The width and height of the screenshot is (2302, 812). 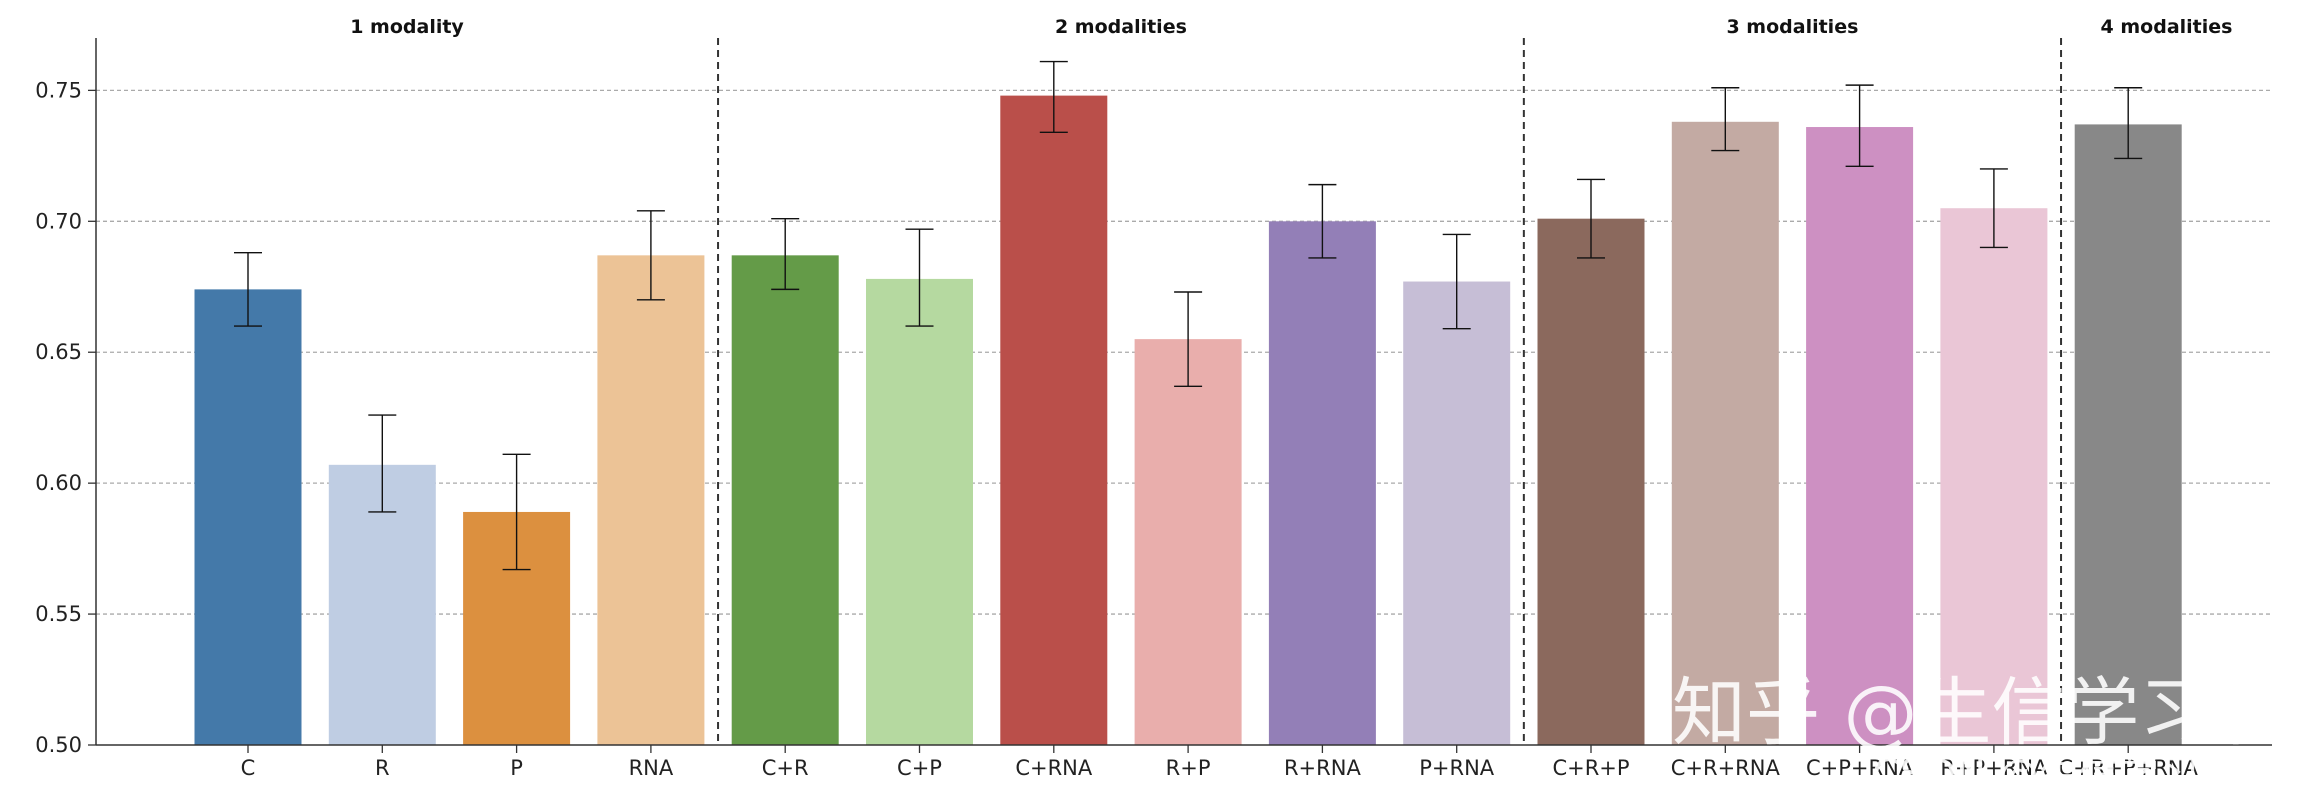 I want to click on x-tick-label: C+R, so click(x=785, y=768).